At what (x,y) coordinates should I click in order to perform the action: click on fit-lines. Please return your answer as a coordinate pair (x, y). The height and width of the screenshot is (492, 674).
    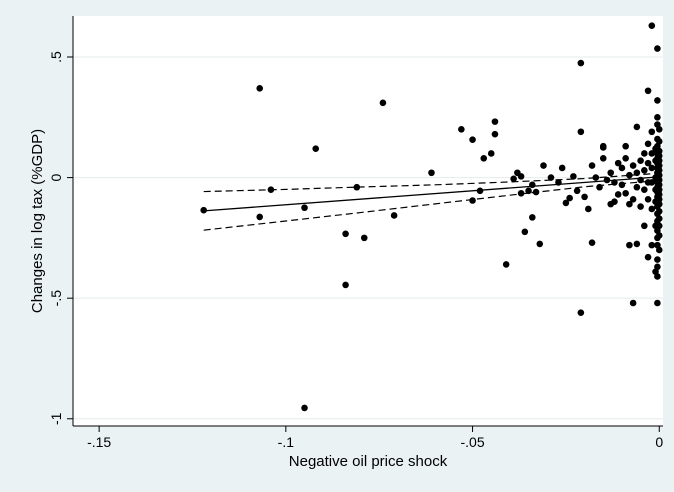
    Looking at the image, I should click on (431, 201).